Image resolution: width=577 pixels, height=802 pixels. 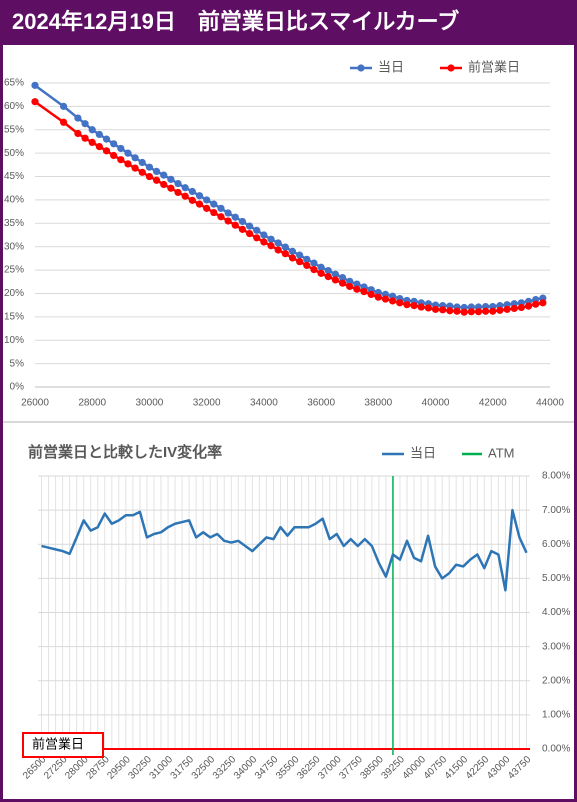 I want to click on y-tick-label: 7.00%, so click(x=556, y=510).